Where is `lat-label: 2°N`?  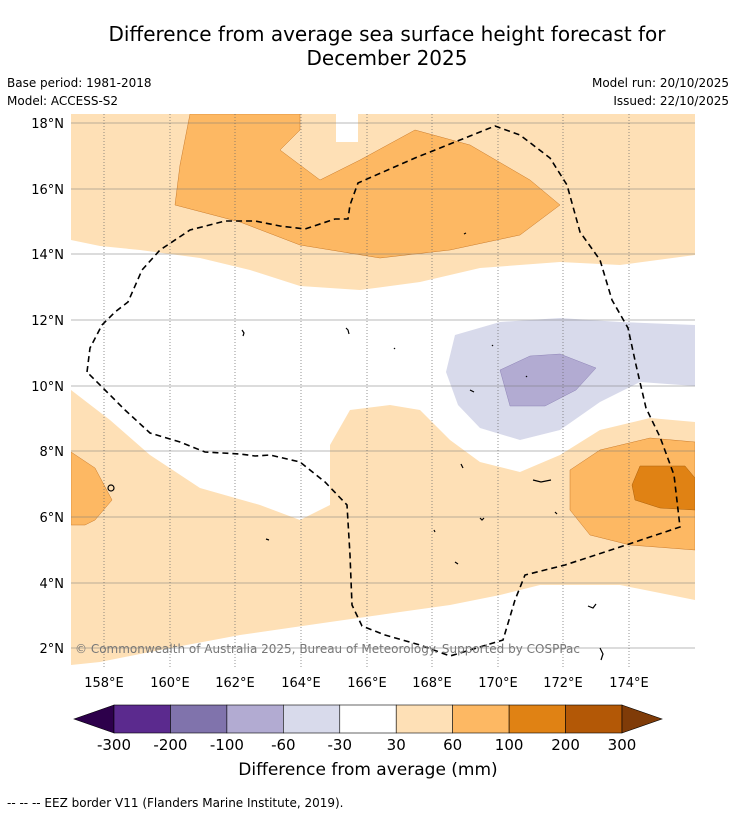 lat-label: 2°N is located at coordinates (52, 649).